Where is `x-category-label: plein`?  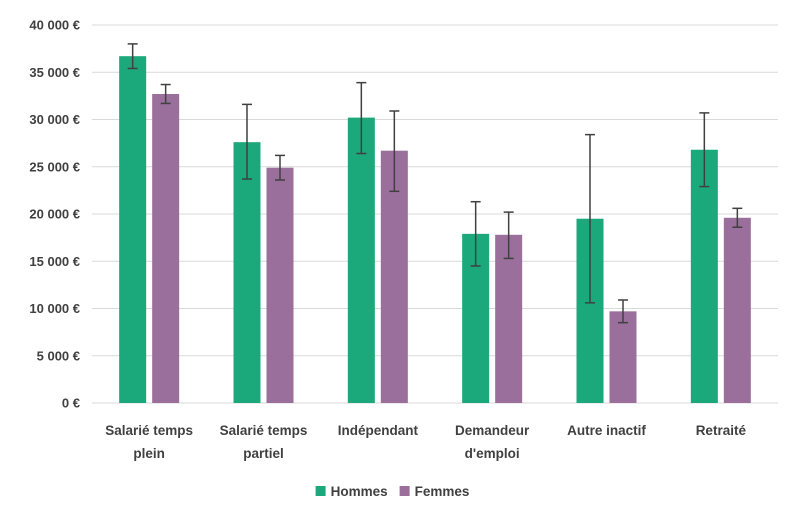
x-category-label: plein is located at coordinates (149, 453).